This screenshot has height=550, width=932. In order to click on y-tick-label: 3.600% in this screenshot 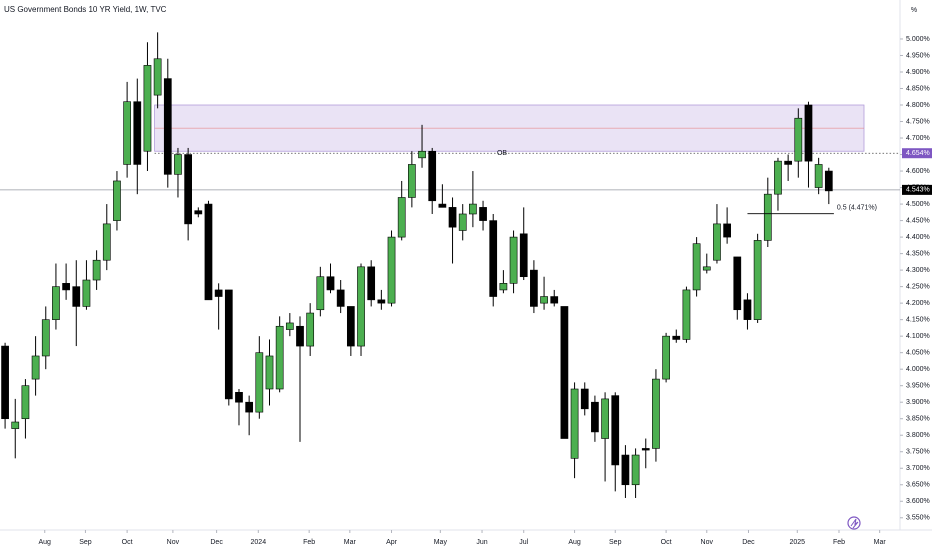, I will do `click(918, 501)`.